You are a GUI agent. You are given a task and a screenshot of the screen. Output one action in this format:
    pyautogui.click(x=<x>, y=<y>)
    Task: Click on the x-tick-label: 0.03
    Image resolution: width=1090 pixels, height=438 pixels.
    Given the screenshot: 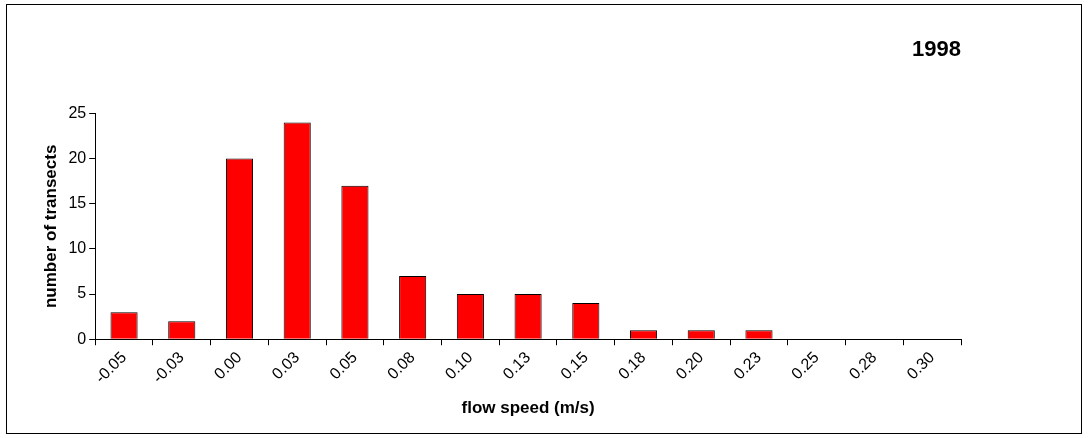 What is the action you would take?
    pyautogui.click(x=285, y=365)
    